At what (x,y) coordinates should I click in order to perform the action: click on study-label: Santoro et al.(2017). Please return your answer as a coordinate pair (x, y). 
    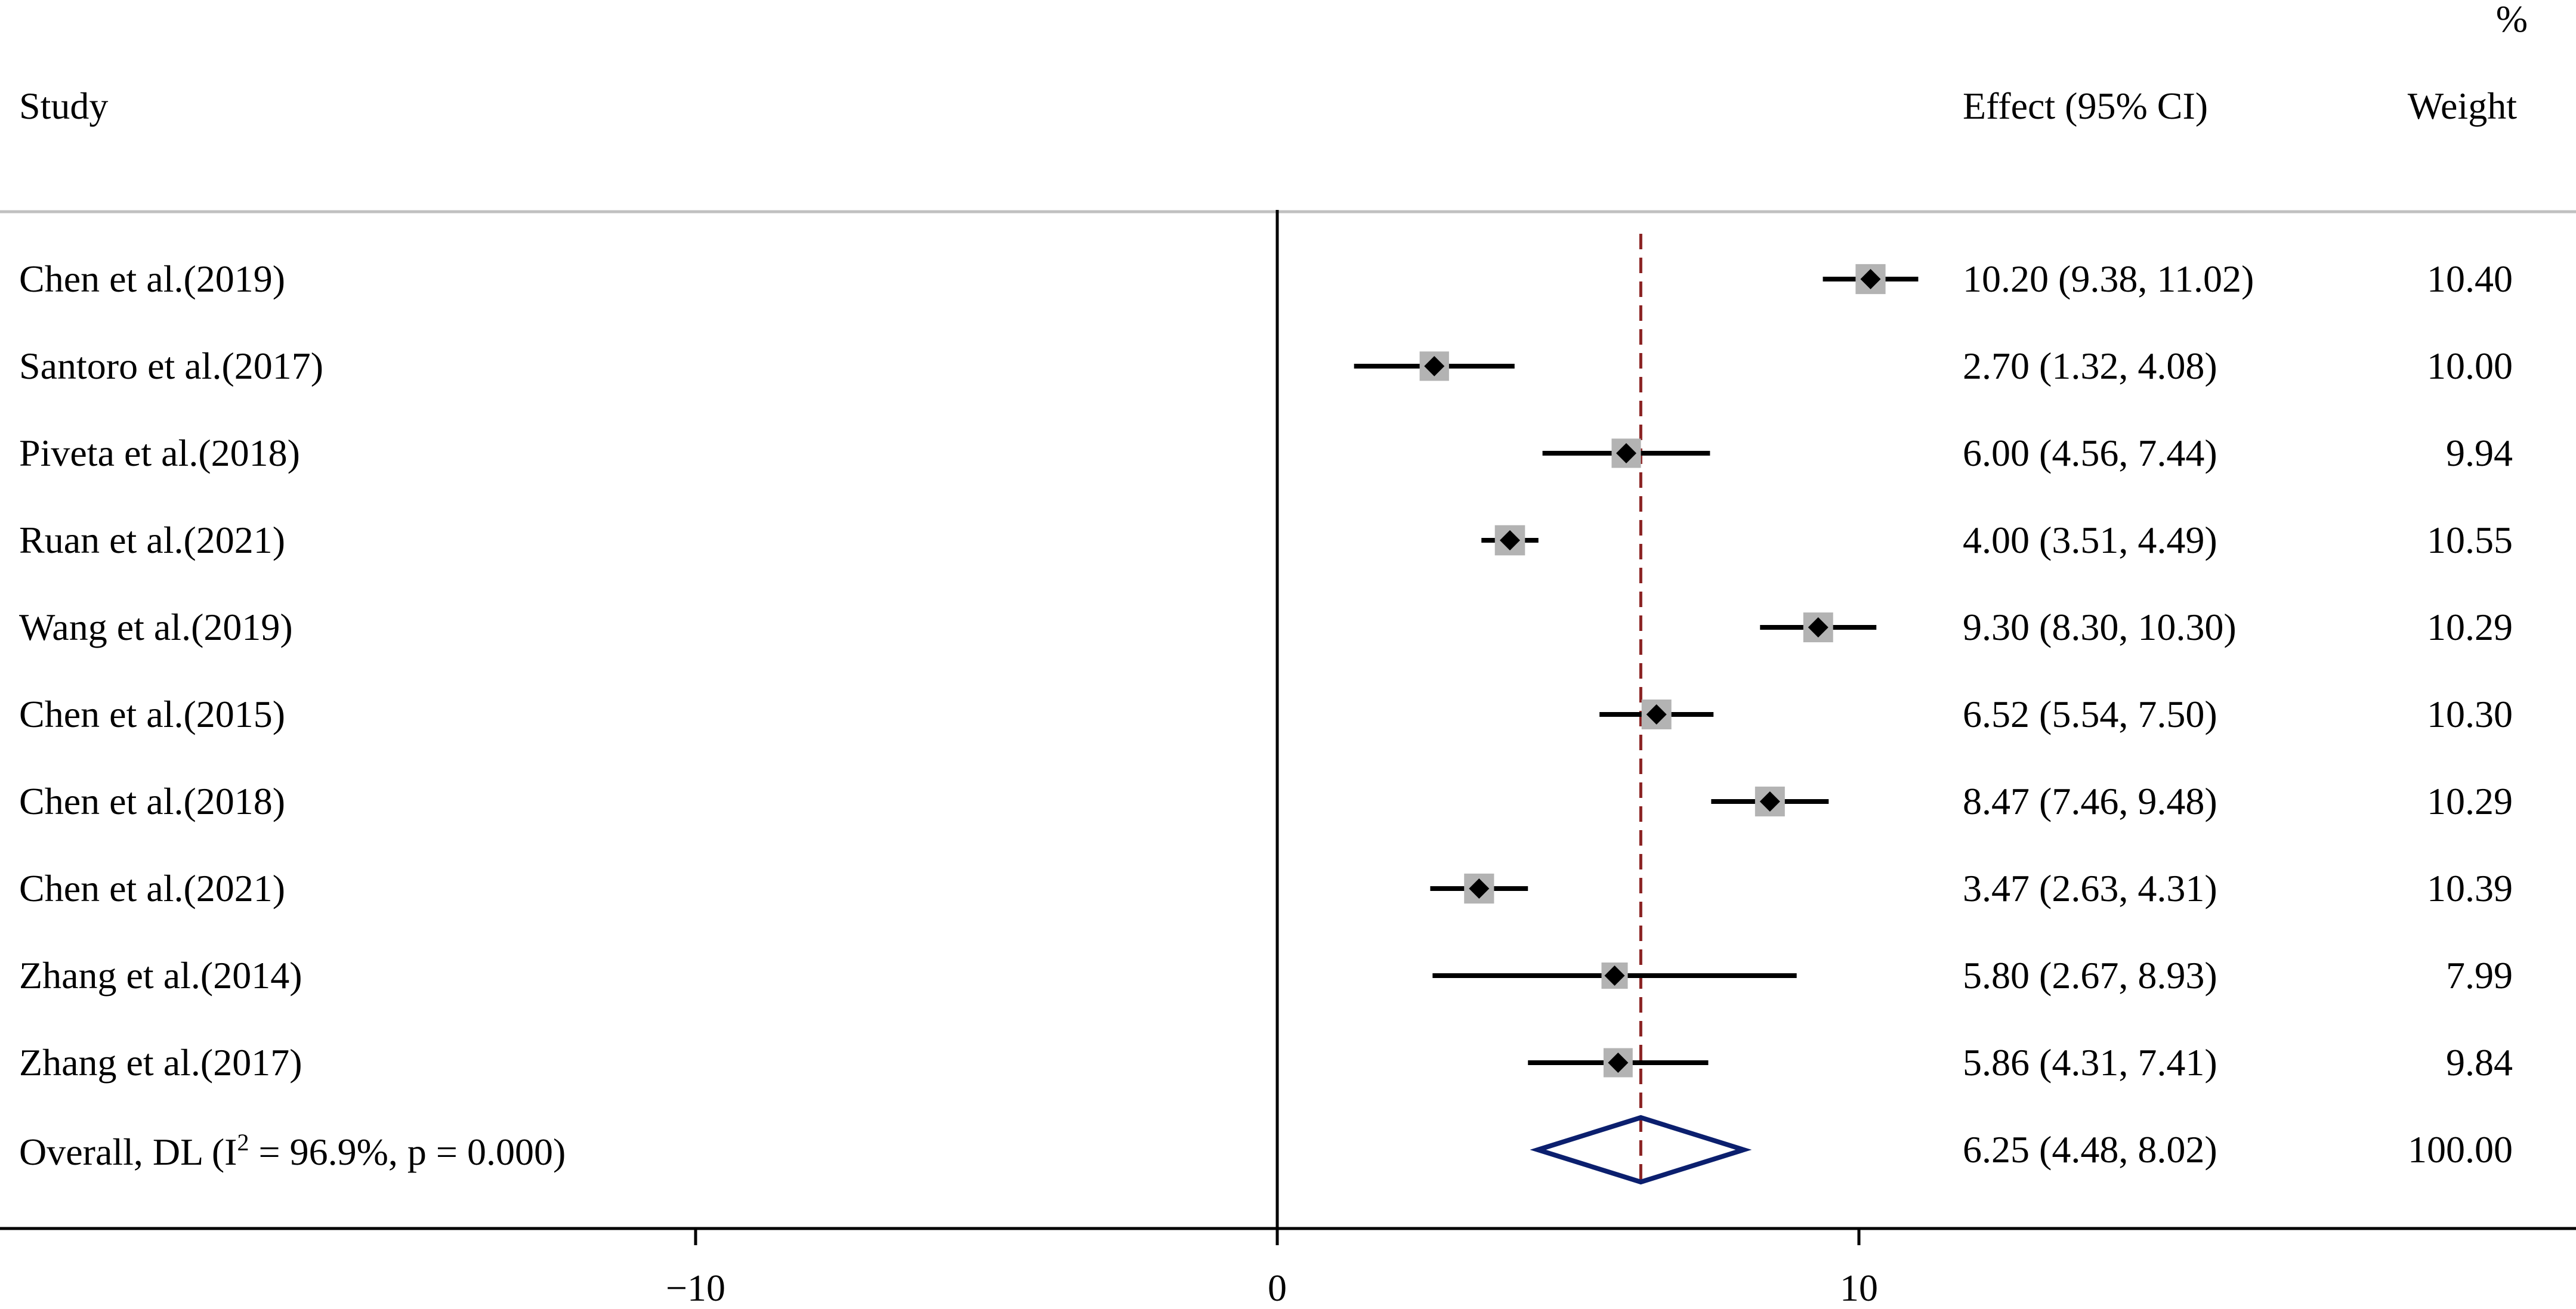
    Looking at the image, I should click on (171, 366).